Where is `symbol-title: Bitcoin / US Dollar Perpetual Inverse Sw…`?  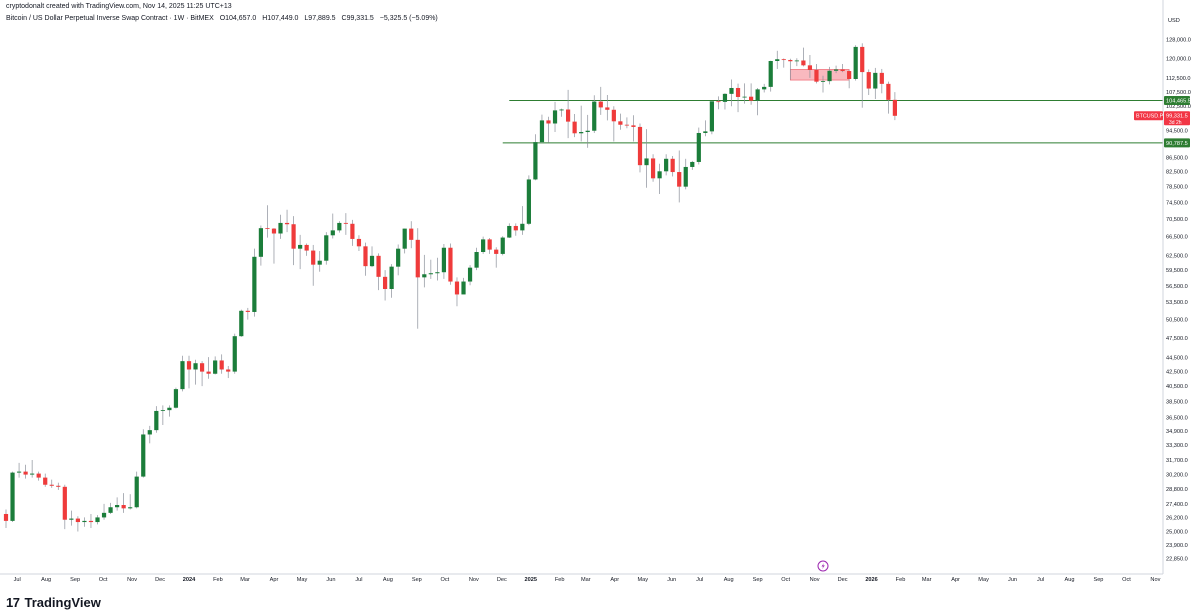 symbol-title: Bitcoin / US Dollar Perpetual Inverse Sw… is located at coordinates (110, 18).